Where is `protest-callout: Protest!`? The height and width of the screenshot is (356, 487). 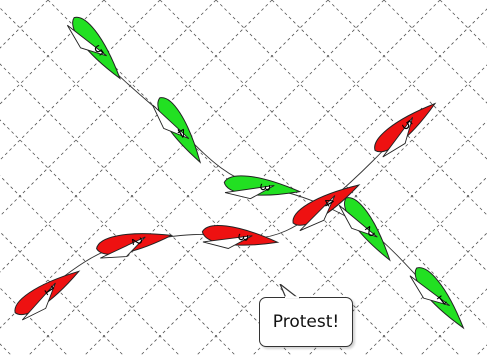
protest-callout: Protest! is located at coordinates (306, 322).